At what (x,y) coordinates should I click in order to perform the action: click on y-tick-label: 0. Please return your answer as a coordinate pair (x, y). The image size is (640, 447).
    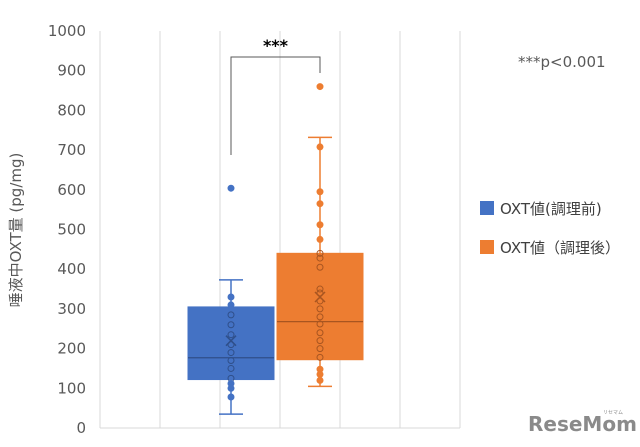
    Looking at the image, I should click on (81, 428).